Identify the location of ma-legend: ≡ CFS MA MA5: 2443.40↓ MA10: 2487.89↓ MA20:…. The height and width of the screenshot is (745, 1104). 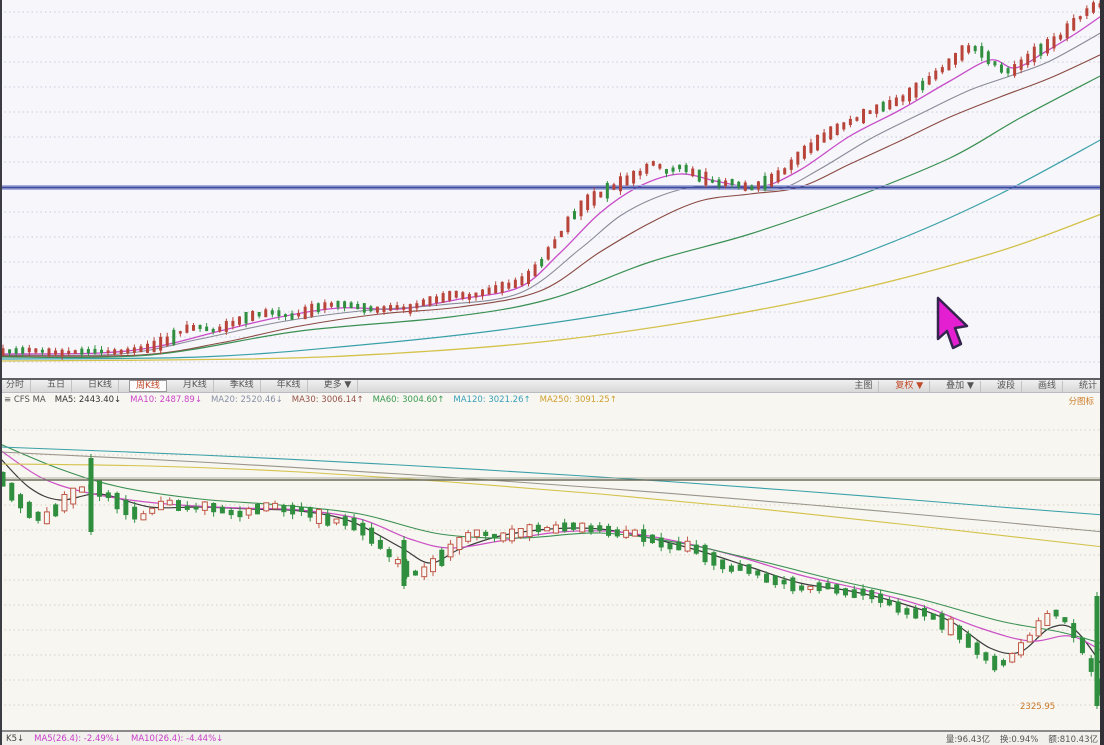
(310, 400).